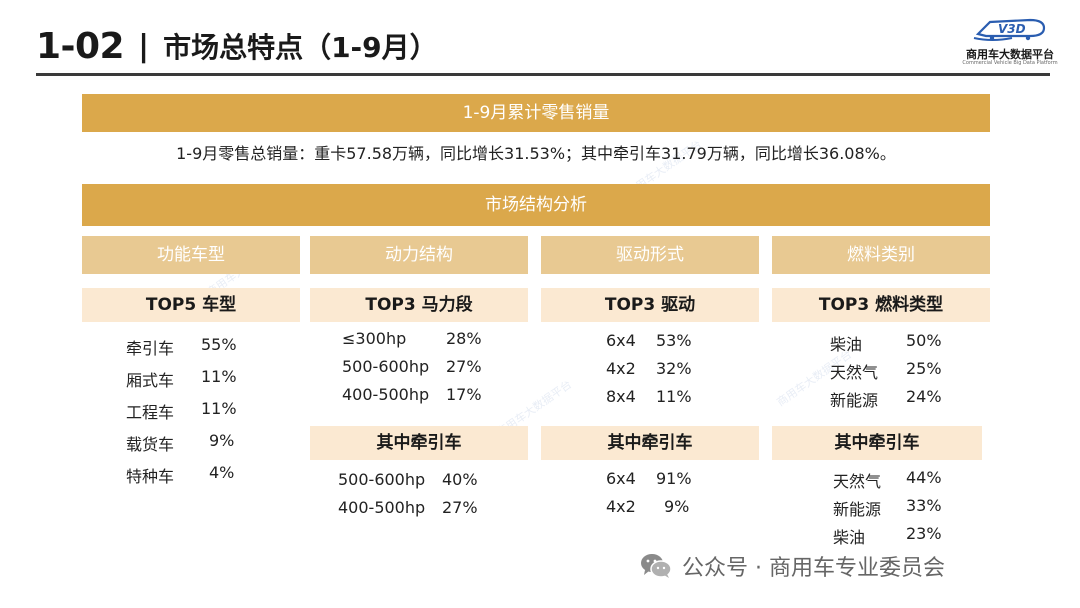  Describe the element at coordinates (300, 47) in the screenshot. I see `page-title: 市场总特点（1-9月）` at that location.